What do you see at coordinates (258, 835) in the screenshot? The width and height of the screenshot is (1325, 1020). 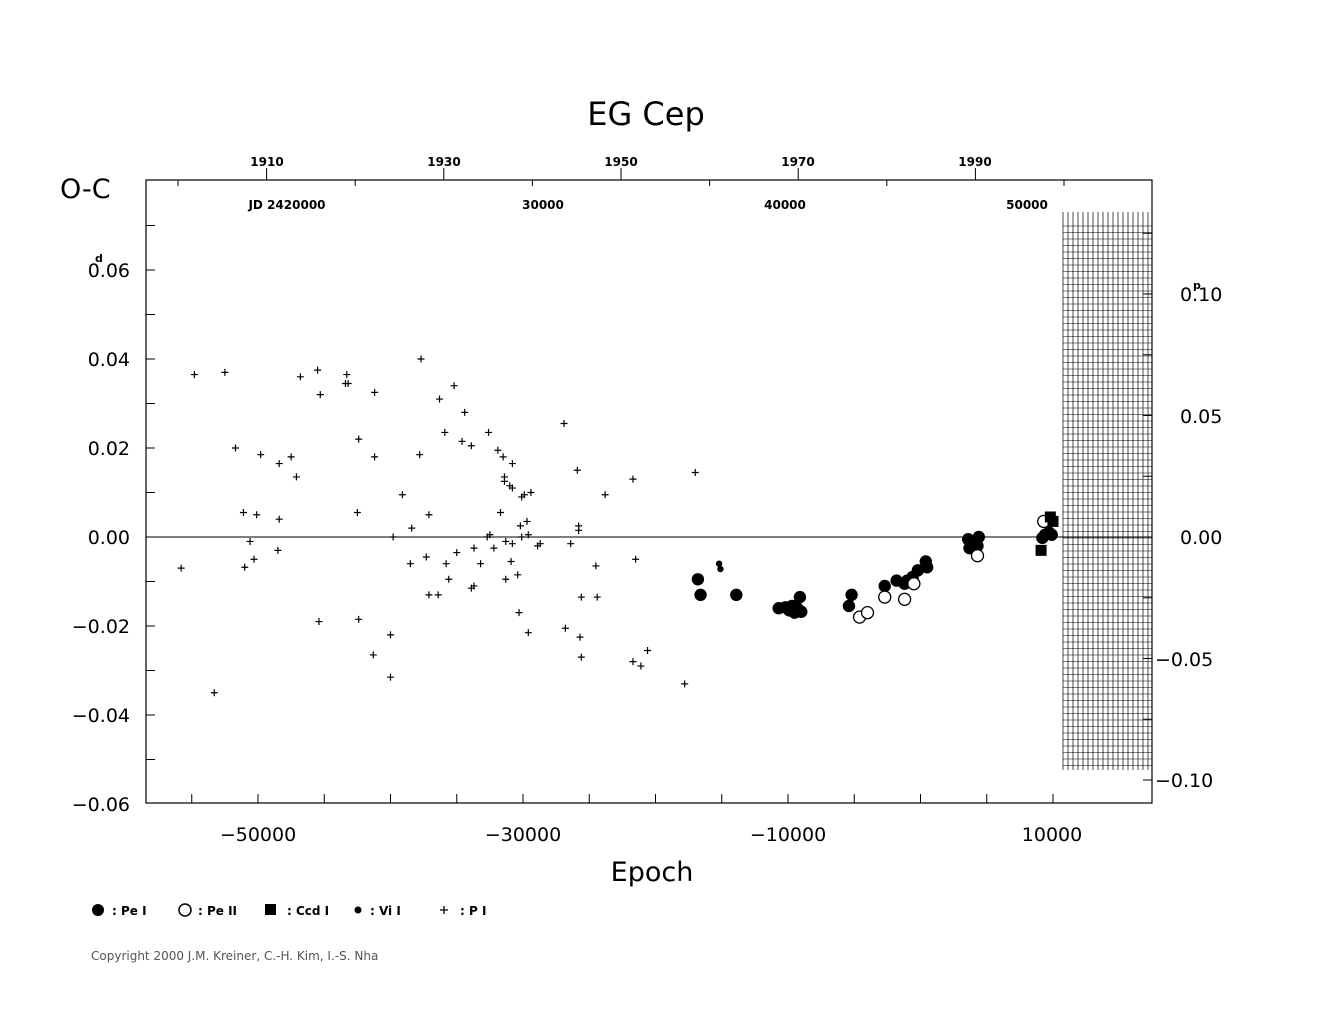 I see `x-tick-label: −50000` at bounding box center [258, 835].